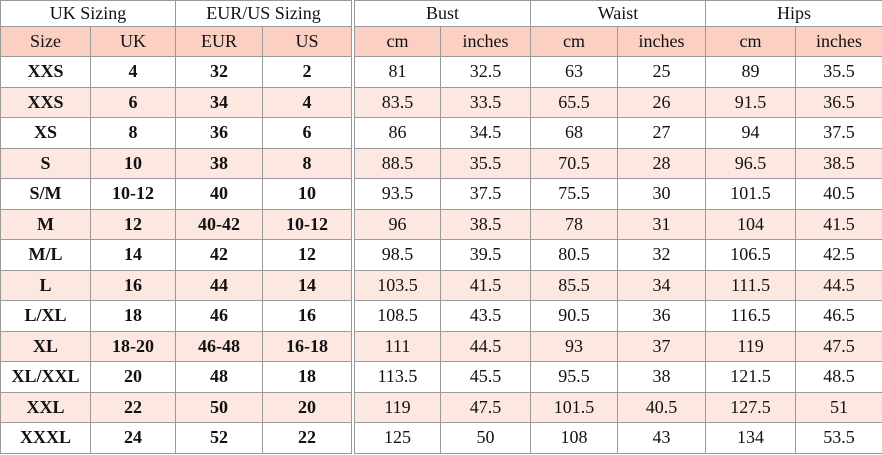  What do you see at coordinates (751, 377) in the screenshot?
I see `cell: 121.5` at bounding box center [751, 377].